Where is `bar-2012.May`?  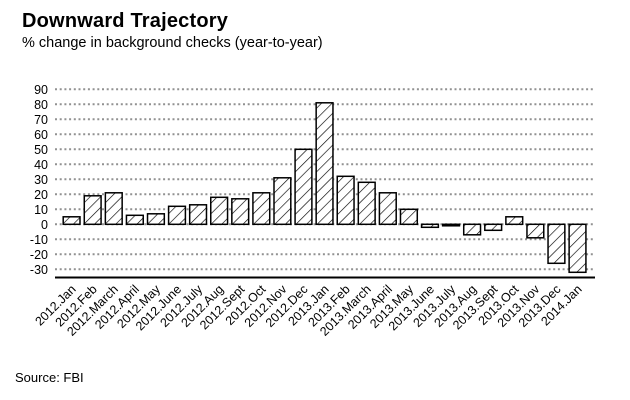 bar-2012.May is located at coordinates (156, 219).